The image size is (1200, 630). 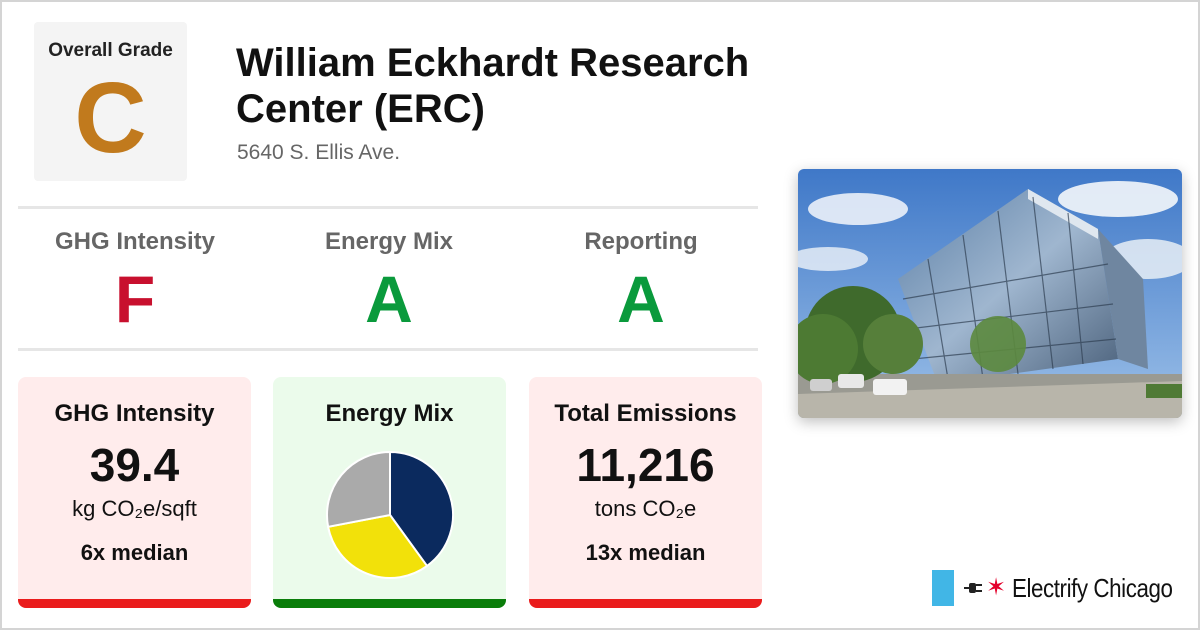 What do you see at coordinates (358, 489) in the screenshot?
I see `other-slice` at bounding box center [358, 489].